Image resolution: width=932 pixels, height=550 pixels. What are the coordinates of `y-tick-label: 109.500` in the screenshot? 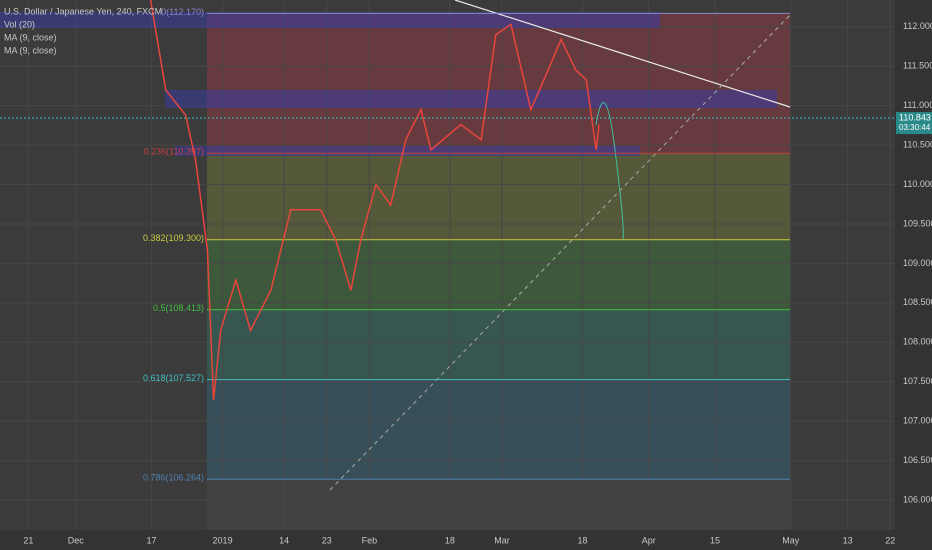 It's located at (917, 223).